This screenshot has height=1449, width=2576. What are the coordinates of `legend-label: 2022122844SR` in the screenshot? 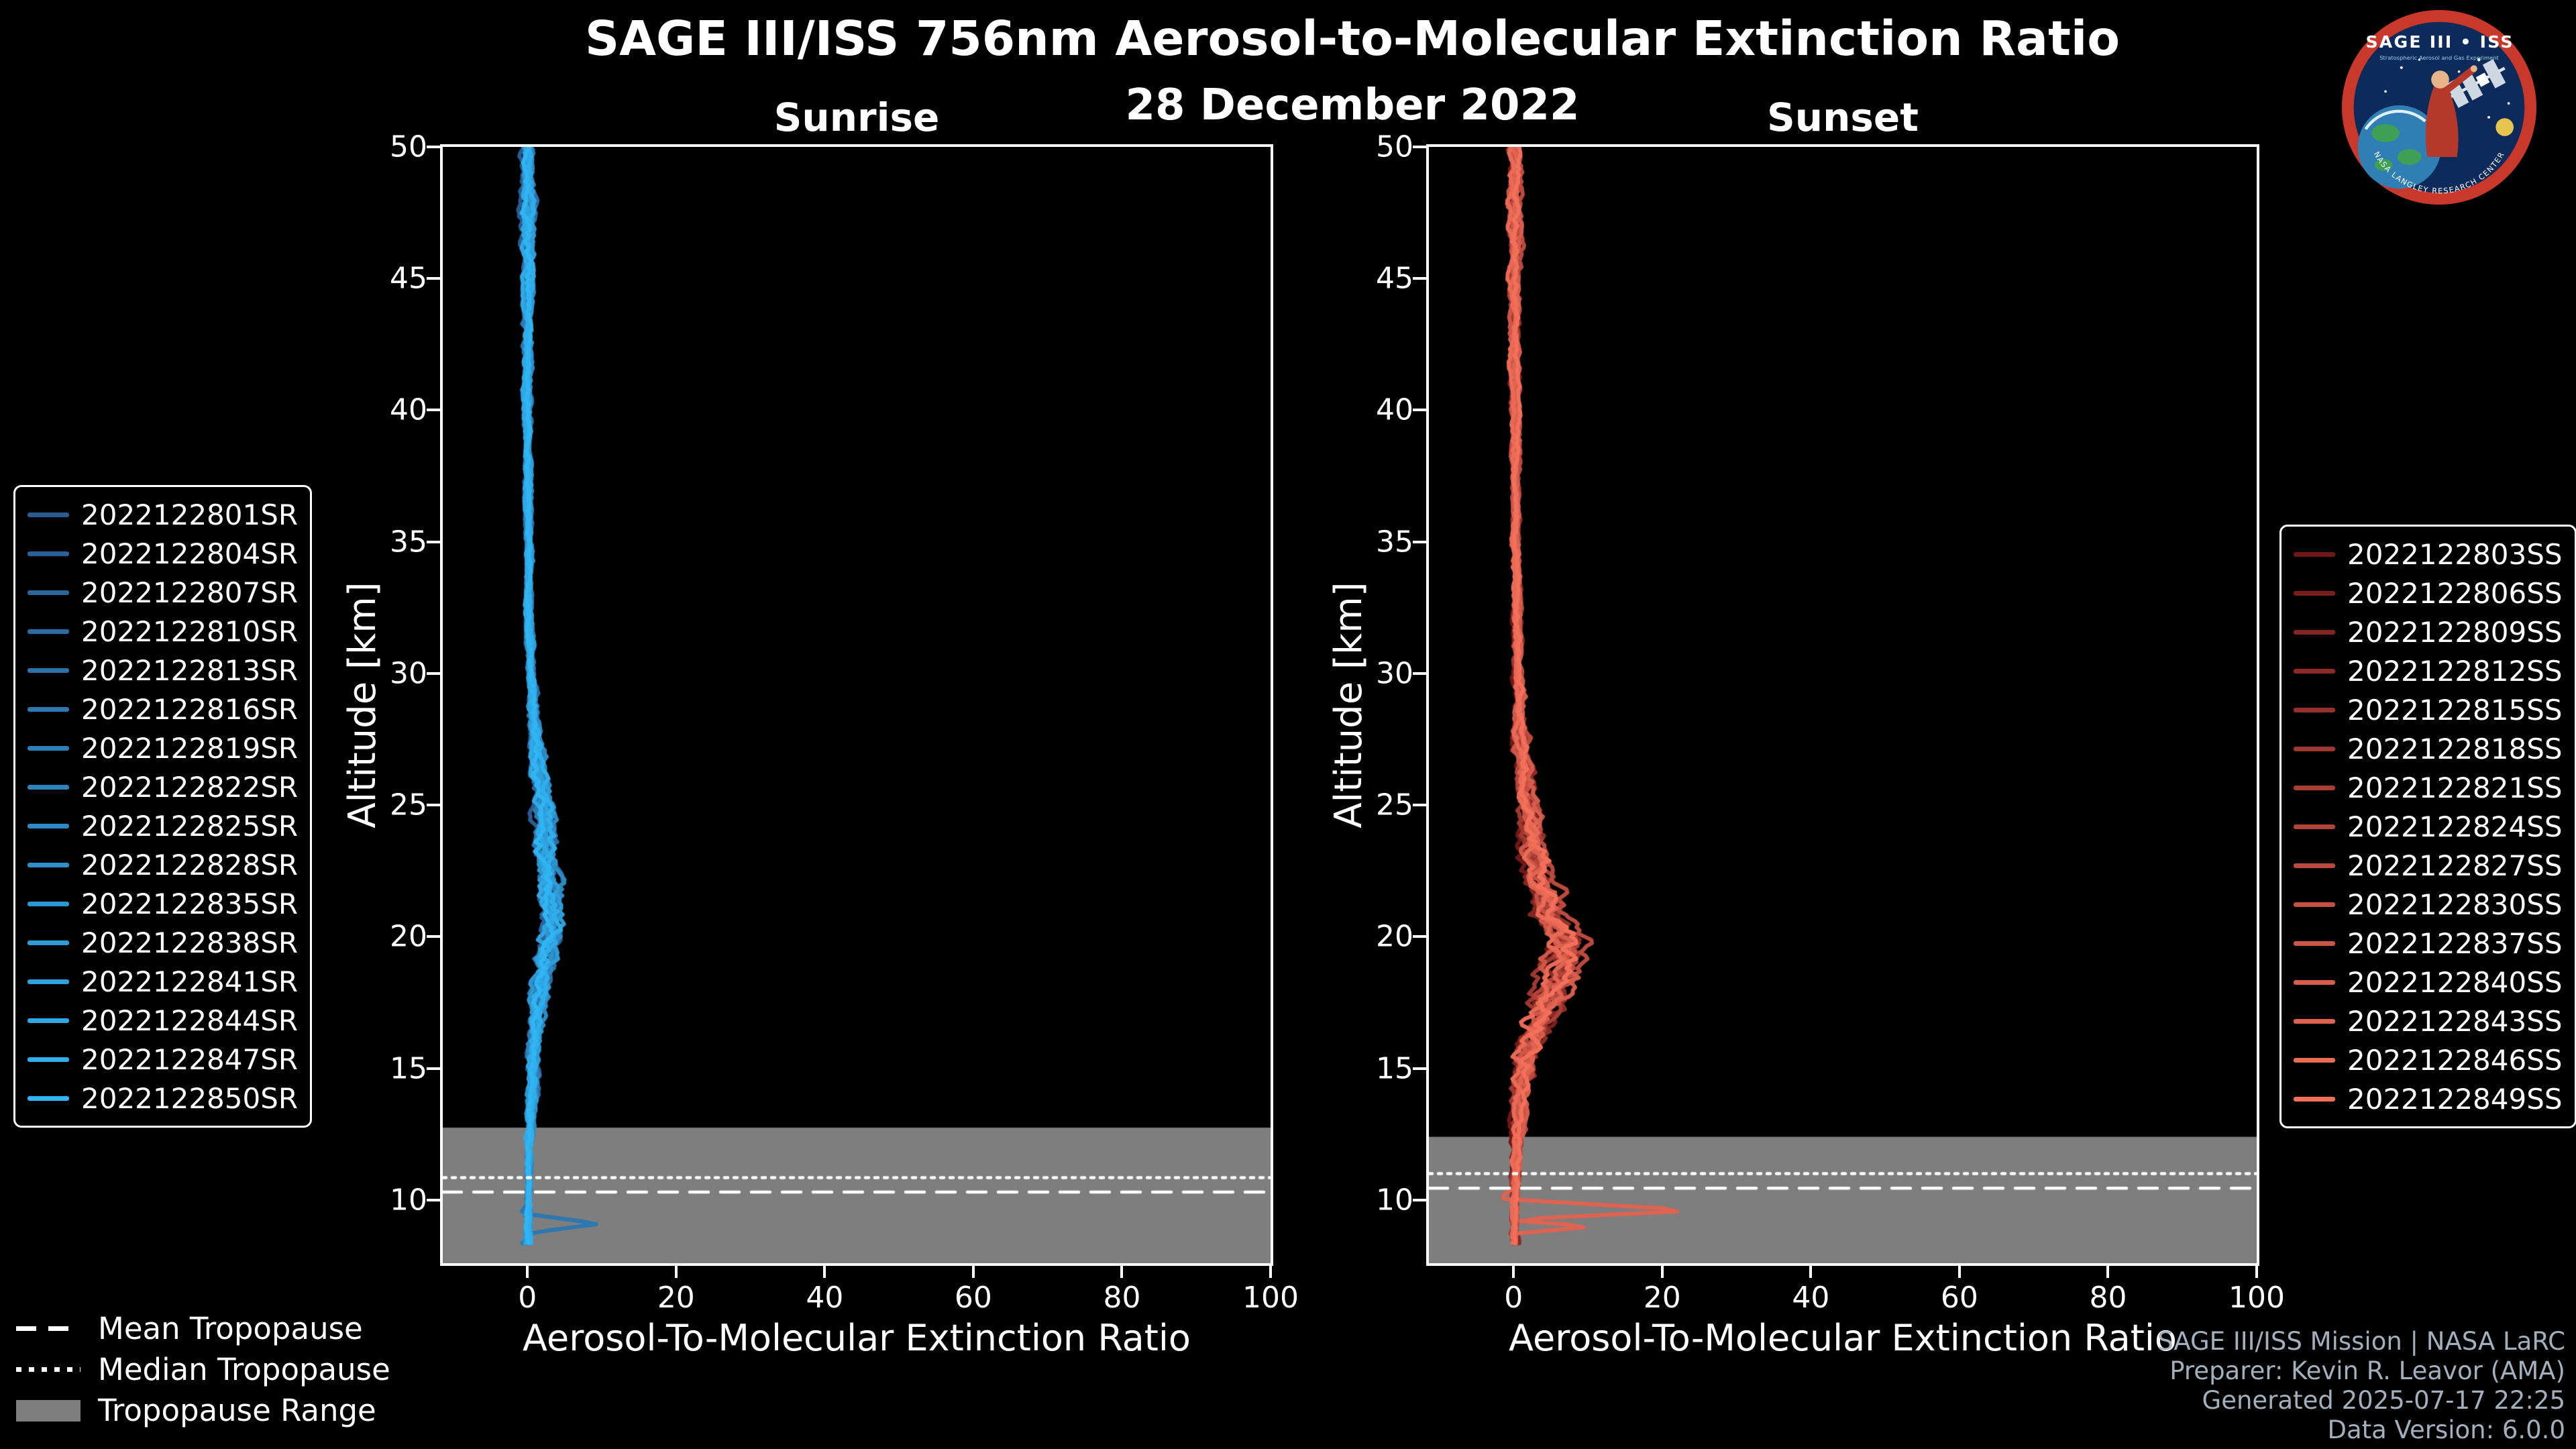 It's located at (190, 1020).